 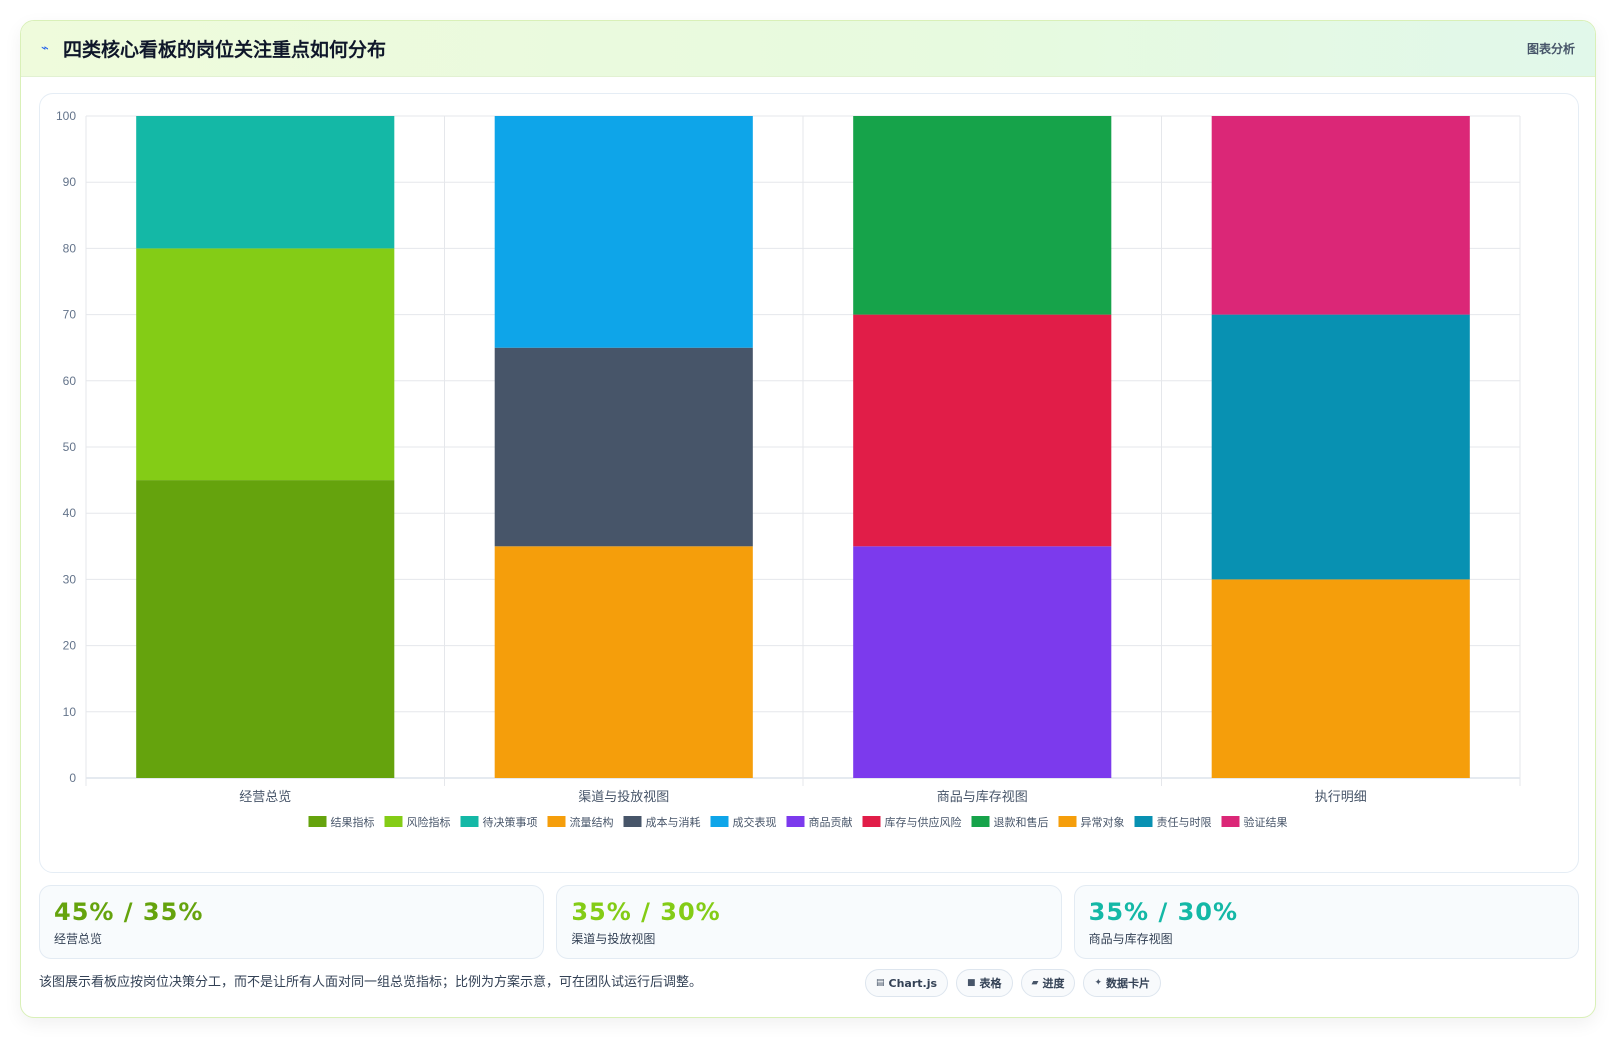 I want to click on title-wrap: ⌁ 四类核心看板的岗位关注重点如何分布, so click(x=213, y=48).